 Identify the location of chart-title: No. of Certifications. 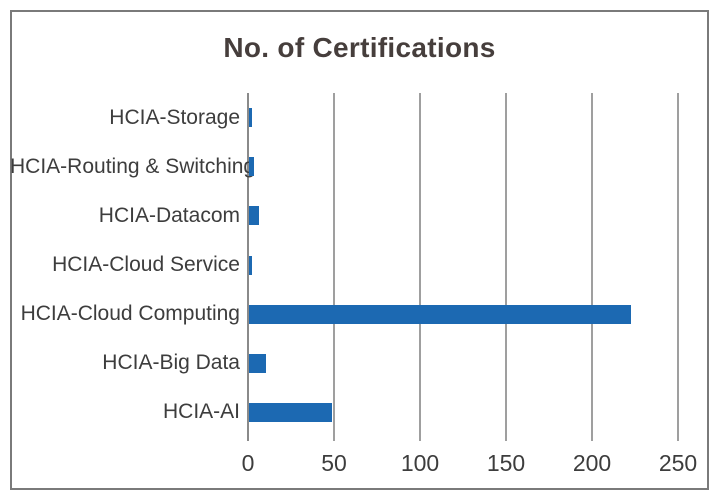
(359, 47).